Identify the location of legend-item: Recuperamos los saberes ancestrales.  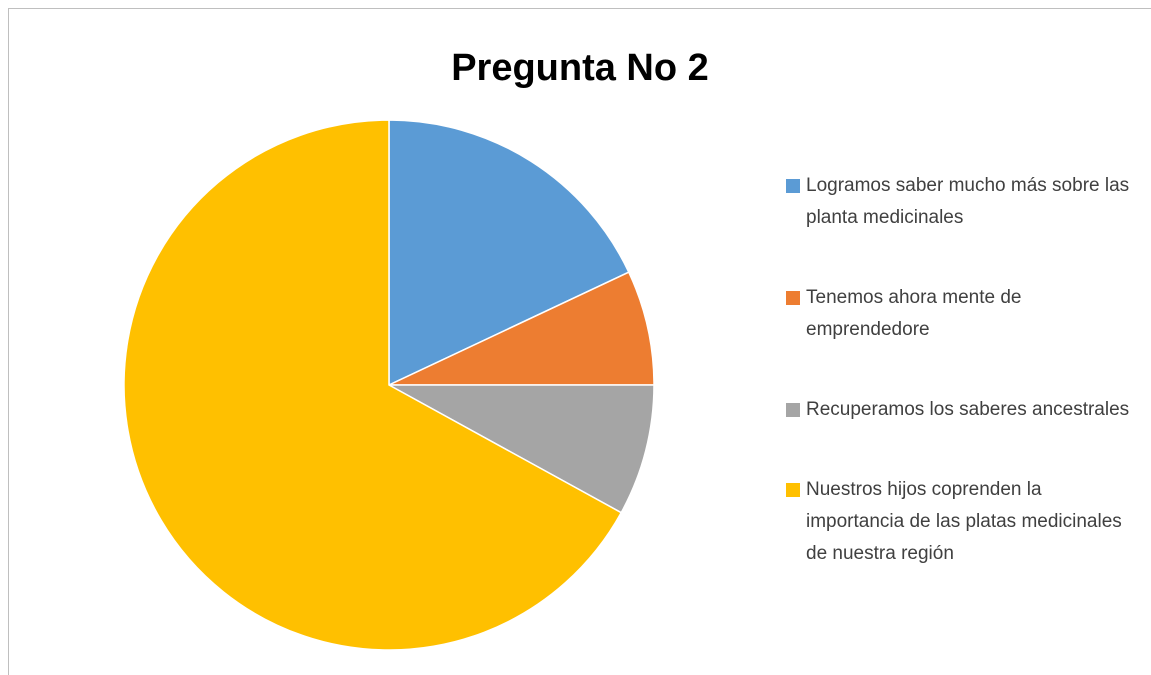
(961, 410).